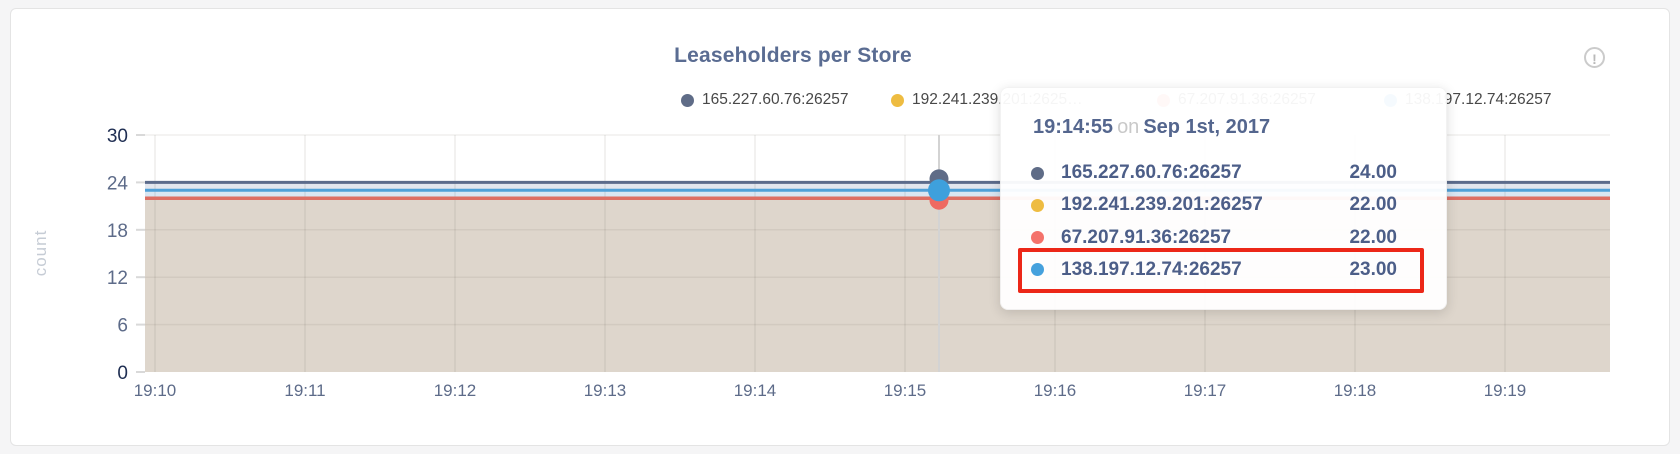 This screenshot has height=454, width=1680. Describe the element at coordinates (793, 55) in the screenshot. I see `chart-title: Leaseholders per Store` at that location.